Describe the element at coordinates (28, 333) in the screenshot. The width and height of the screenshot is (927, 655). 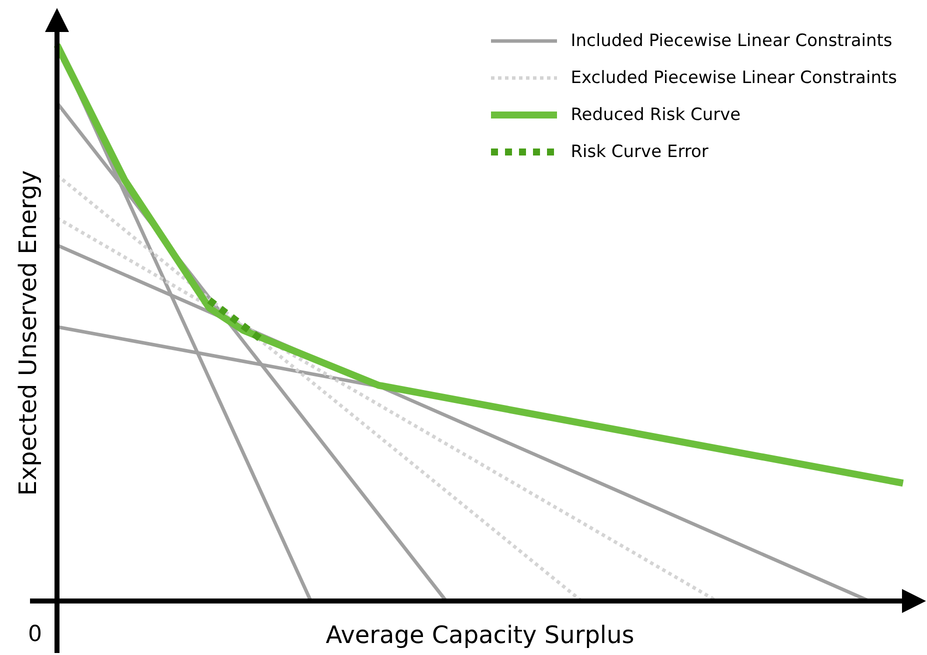
I see `y-axis-title: Expected Unserved Energy` at that location.